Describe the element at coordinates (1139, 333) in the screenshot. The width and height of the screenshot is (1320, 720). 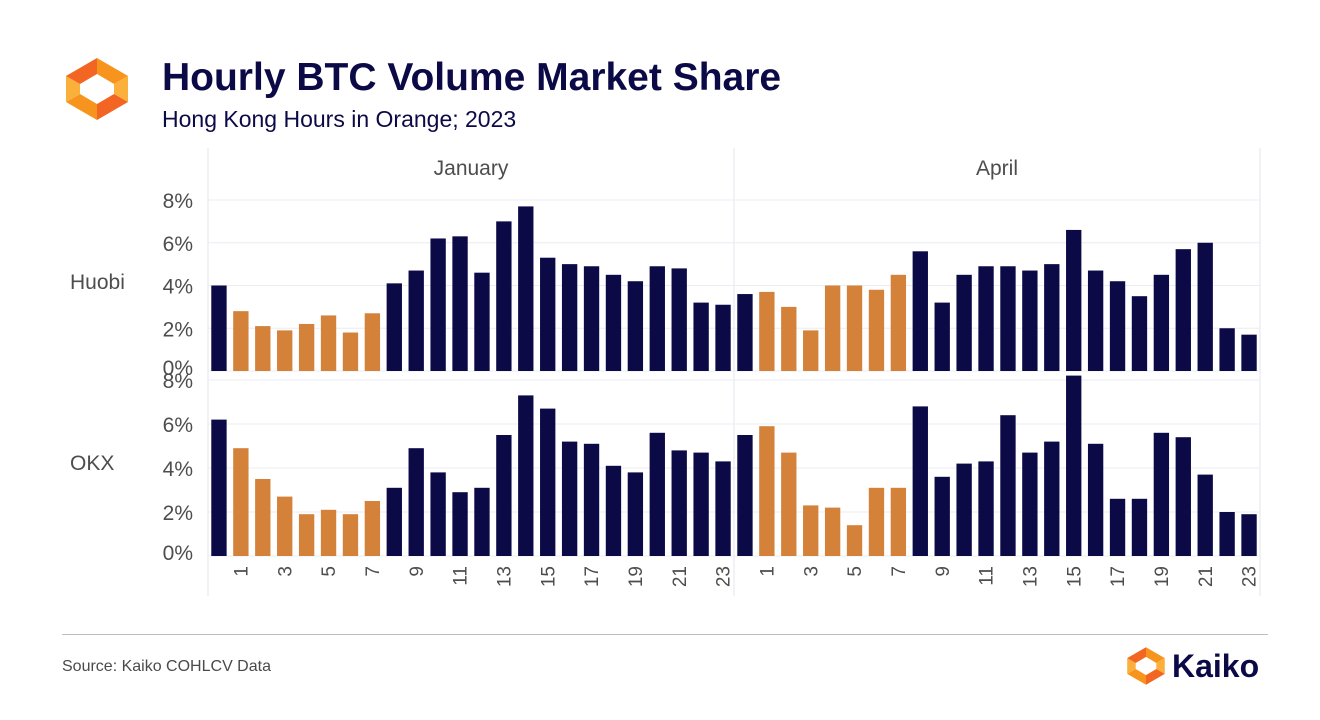
I see `bar-huobi-april-h18` at that location.